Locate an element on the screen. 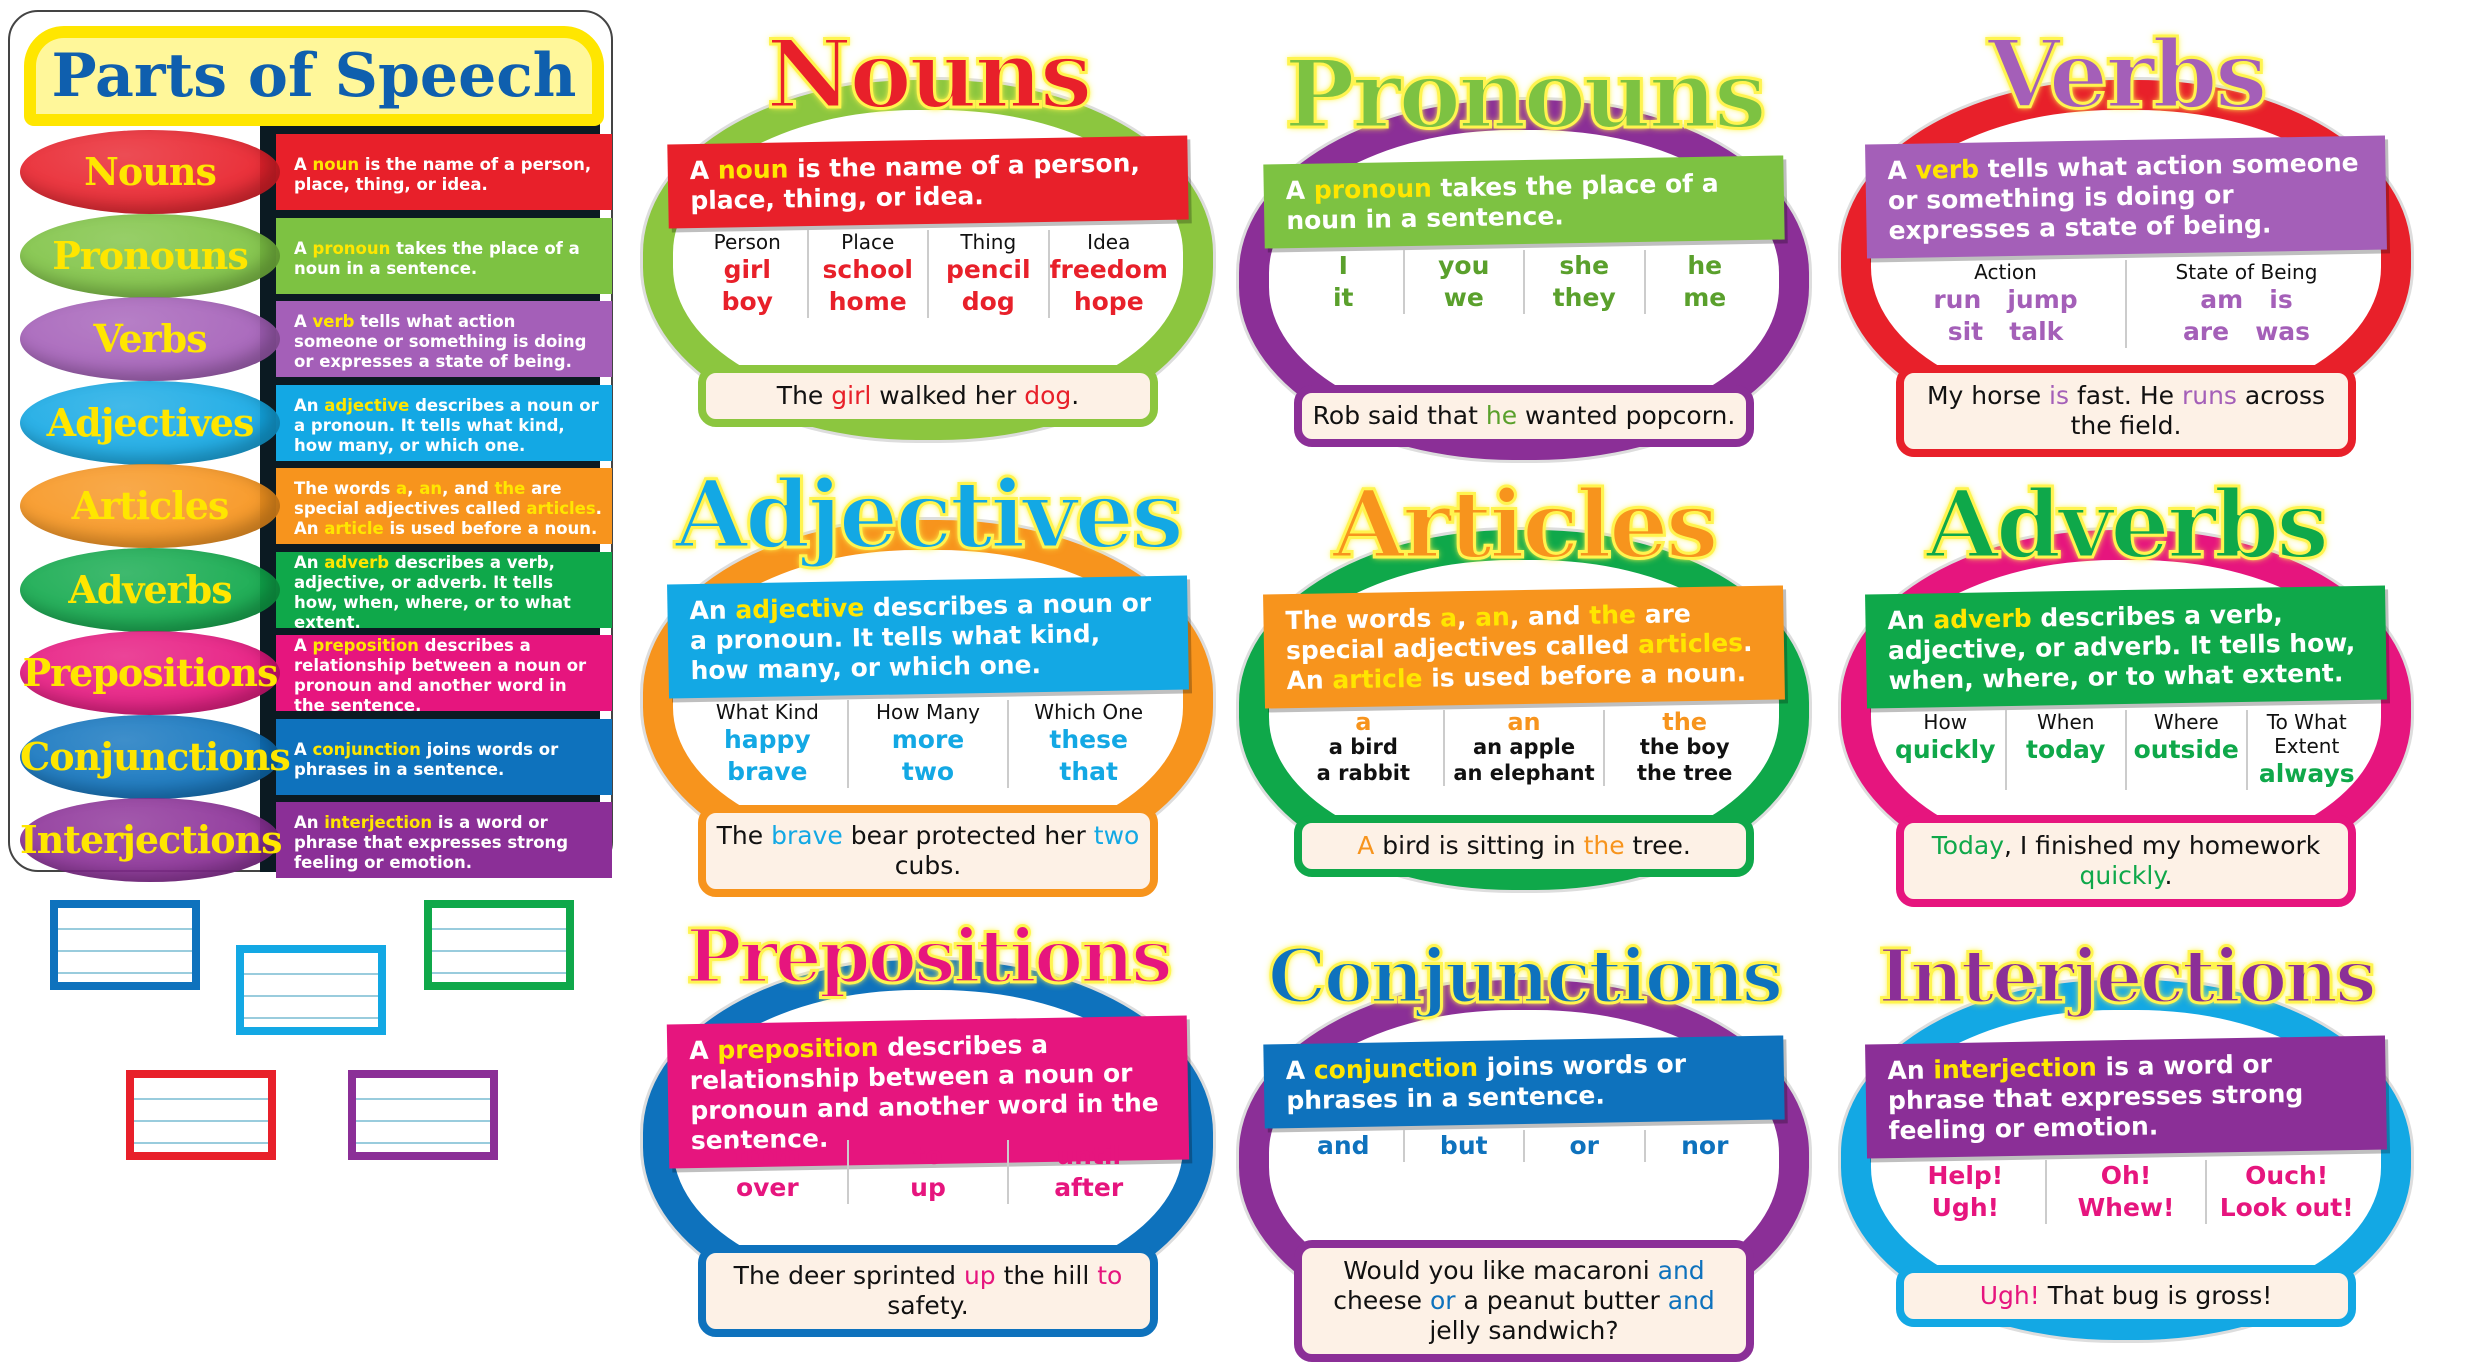 The width and height of the screenshot is (2475, 1365). example-word: quickly is located at coordinates (1945, 749).